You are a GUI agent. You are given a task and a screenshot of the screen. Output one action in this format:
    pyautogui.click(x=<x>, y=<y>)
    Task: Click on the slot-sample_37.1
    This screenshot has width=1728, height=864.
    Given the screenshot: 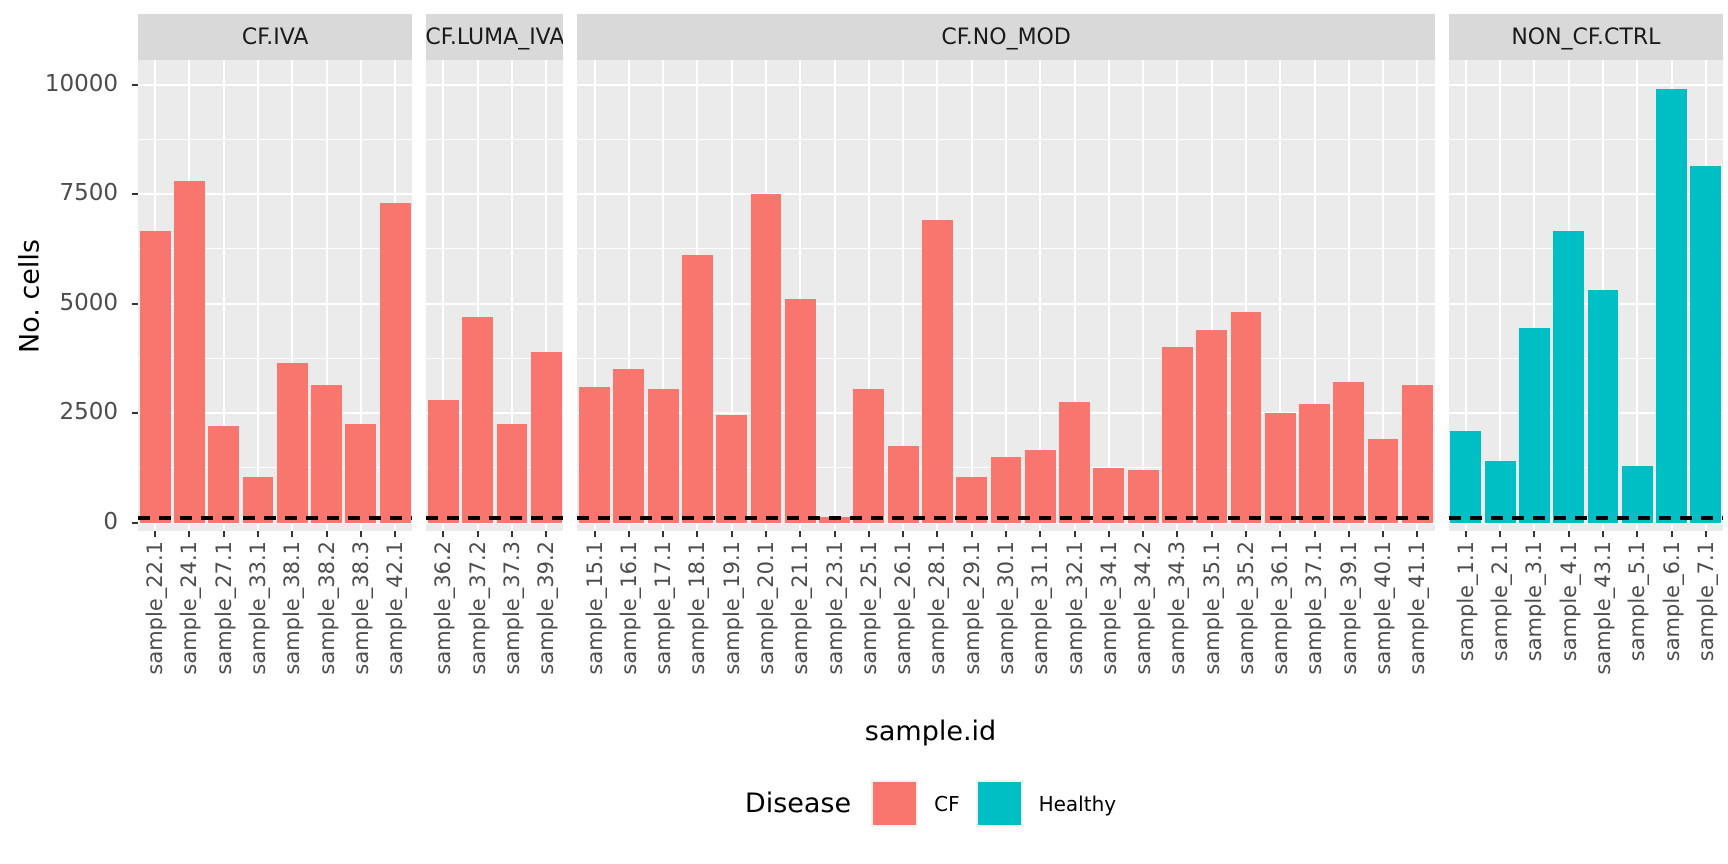 What is the action you would take?
    pyautogui.click(x=1314, y=295)
    